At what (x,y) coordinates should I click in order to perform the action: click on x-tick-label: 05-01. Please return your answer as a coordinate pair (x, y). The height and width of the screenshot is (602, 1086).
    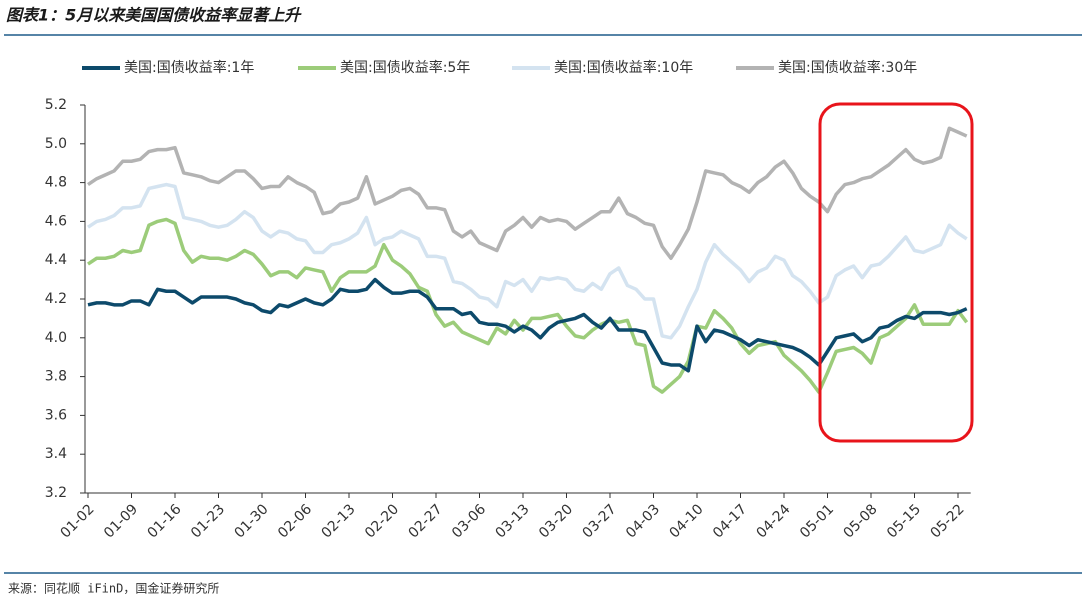
    Looking at the image, I should click on (817, 521).